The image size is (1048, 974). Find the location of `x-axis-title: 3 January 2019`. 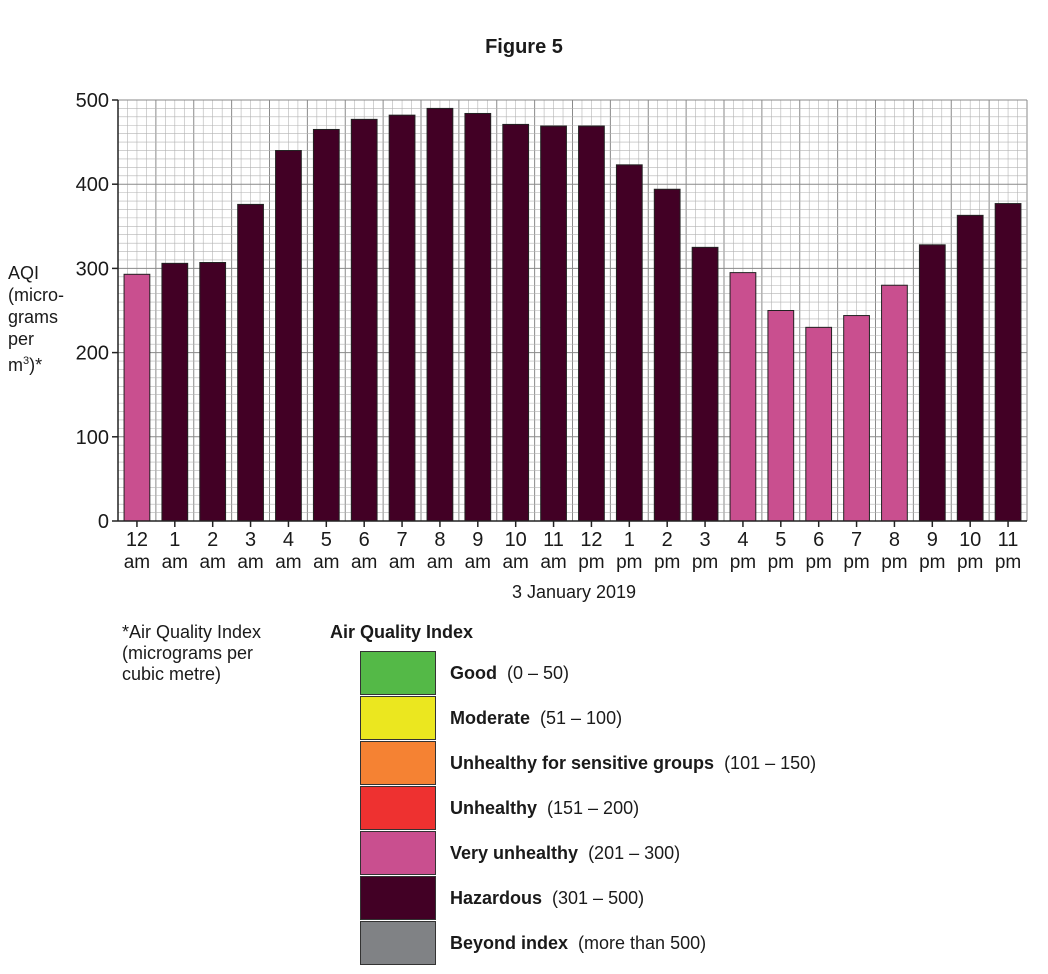

x-axis-title: 3 January 2019 is located at coordinates (574, 592).